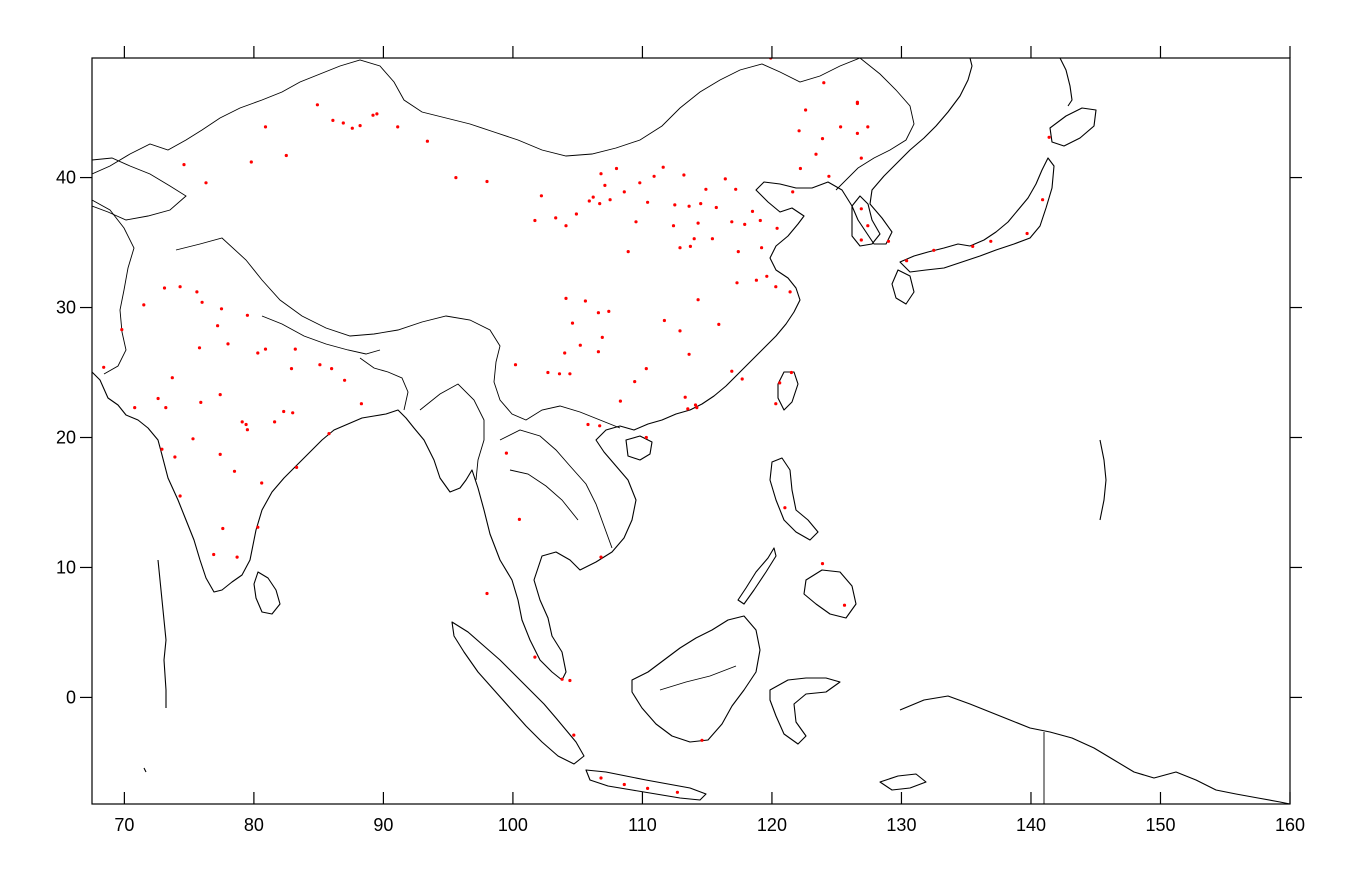  Describe the element at coordinates (71, 697) in the screenshot. I see `y-tick-label: 0` at that location.